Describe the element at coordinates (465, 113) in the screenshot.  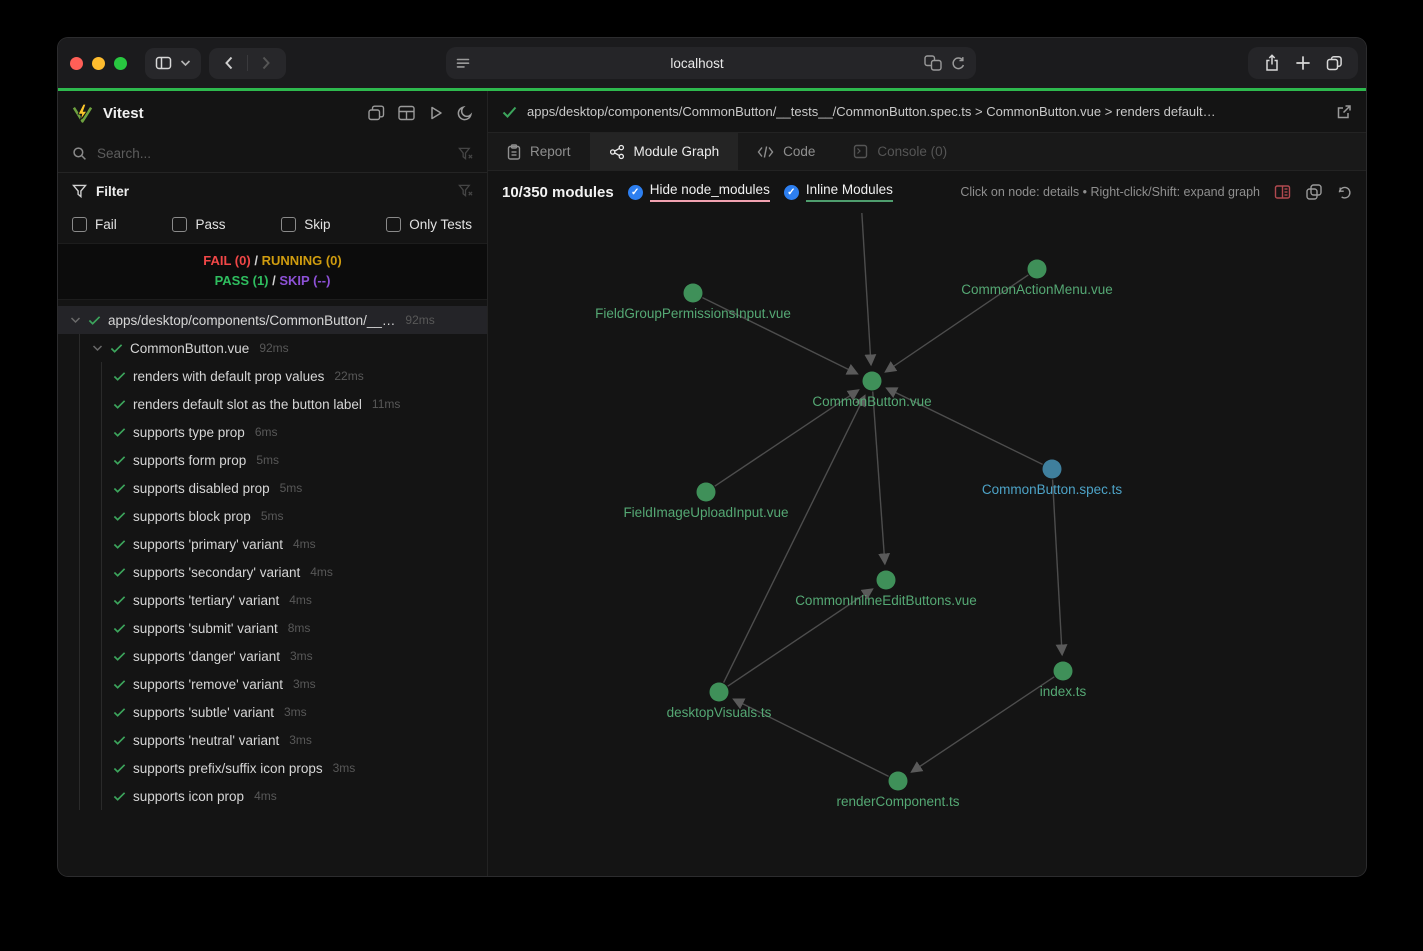
I see `dark-mode-moon-icon` at that location.